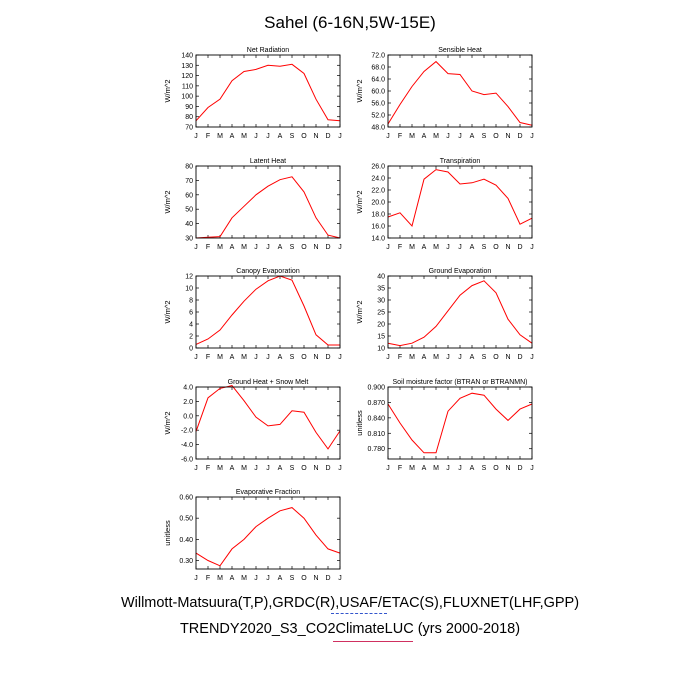 This screenshot has width=700, height=700. Describe the element at coordinates (268, 382) in the screenshot. I see `panel-title: Ground Heat + Snow Melt` at that location.